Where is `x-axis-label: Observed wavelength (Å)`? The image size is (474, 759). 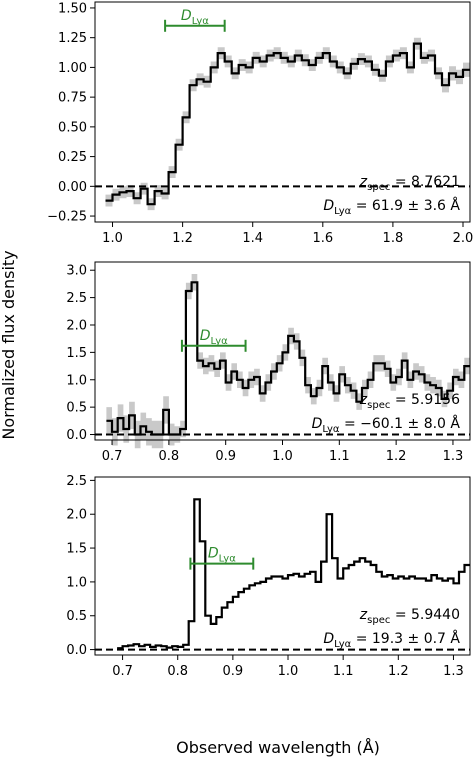
x-axis-label: Observed wavelength (Å) is located at coordinates (278, 747).